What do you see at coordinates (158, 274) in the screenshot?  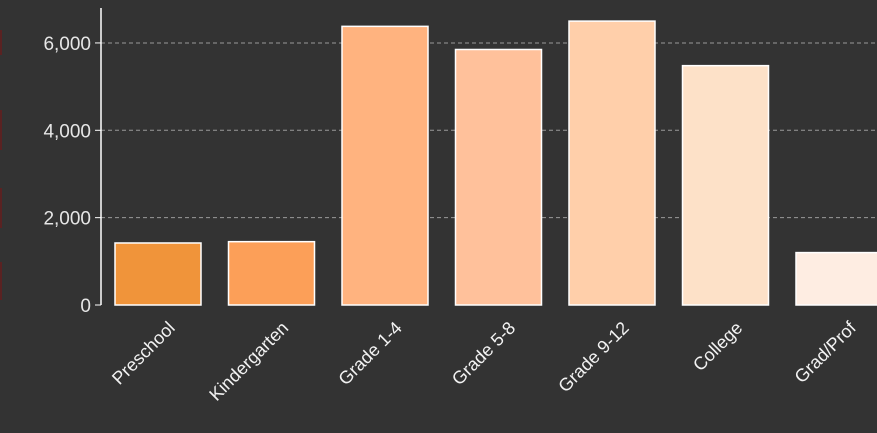 I see `bar-preschool` at bounding box center [158, 274].